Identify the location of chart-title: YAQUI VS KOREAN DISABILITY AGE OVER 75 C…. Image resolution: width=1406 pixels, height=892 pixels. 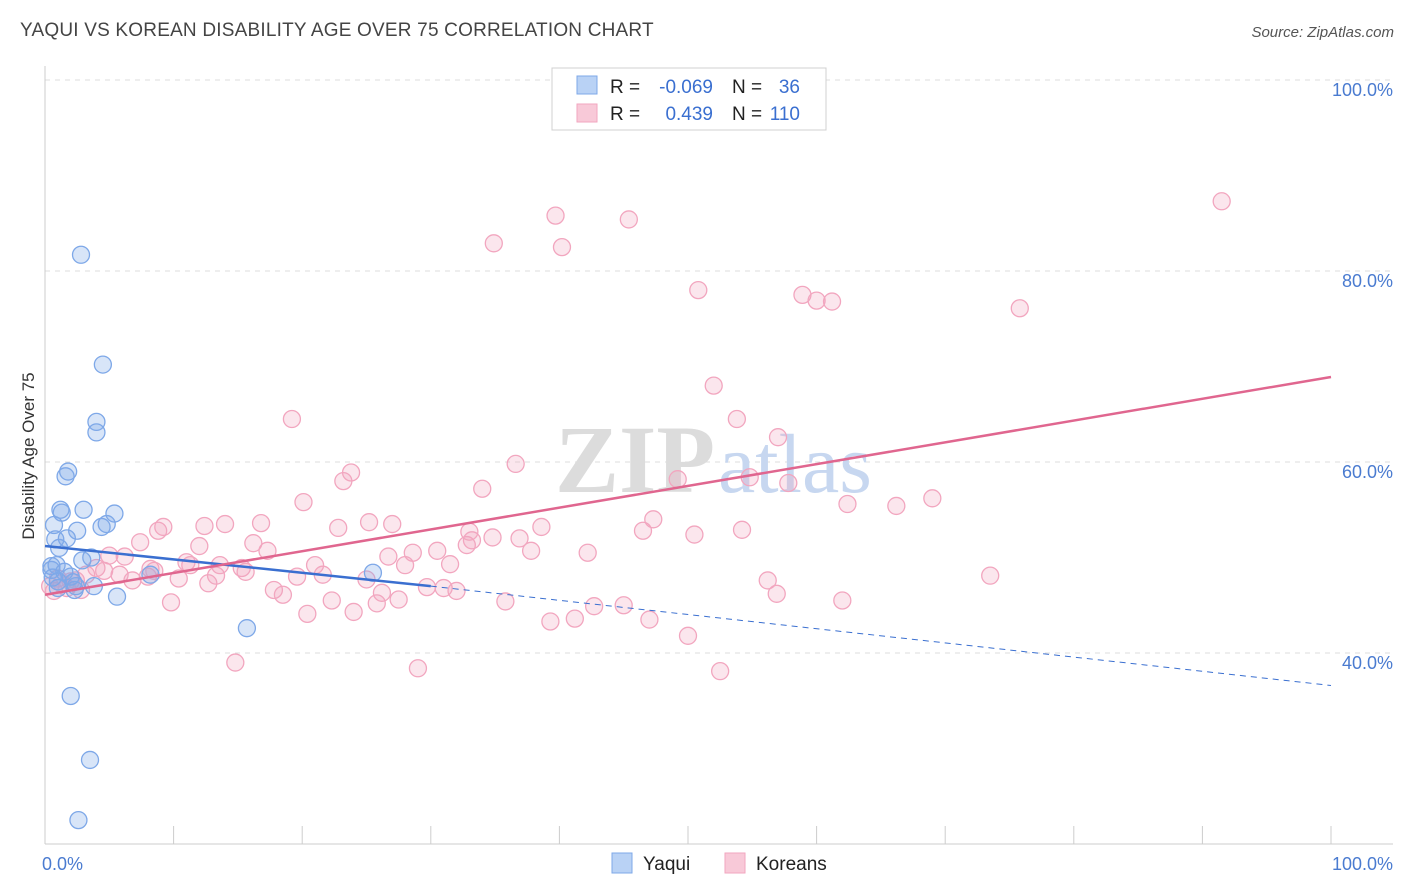
(337, 30).